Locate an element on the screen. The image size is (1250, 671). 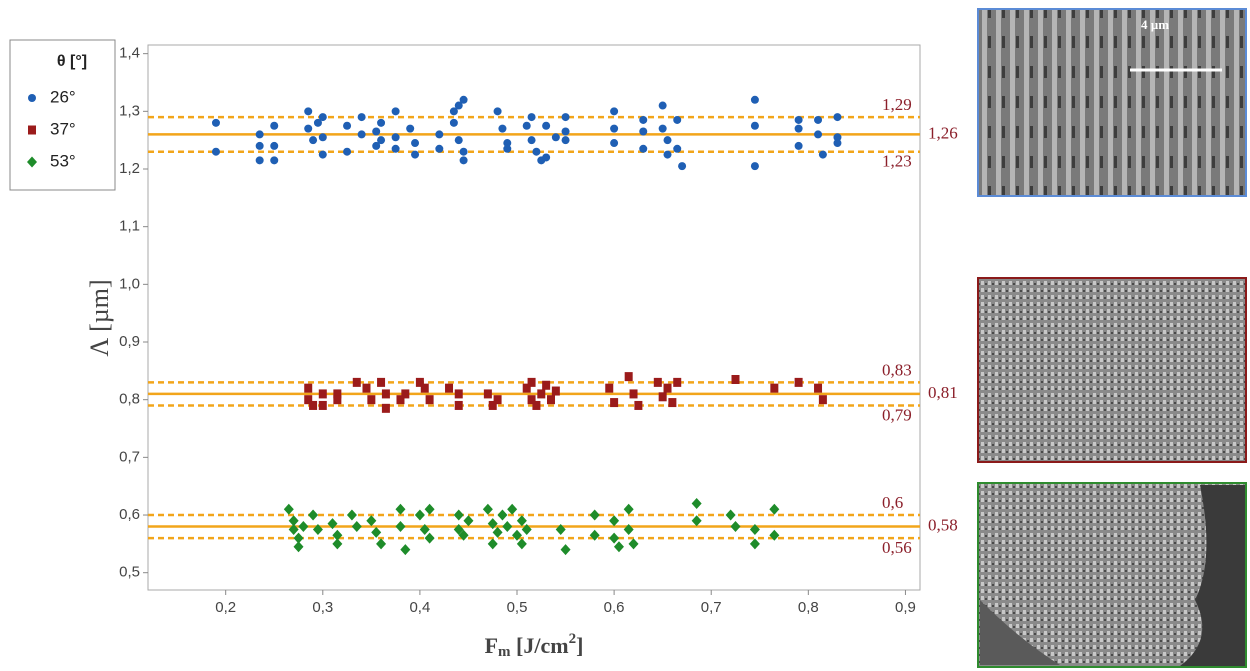
y-tick-label: 0,5 is located at coordinates (129, 572).